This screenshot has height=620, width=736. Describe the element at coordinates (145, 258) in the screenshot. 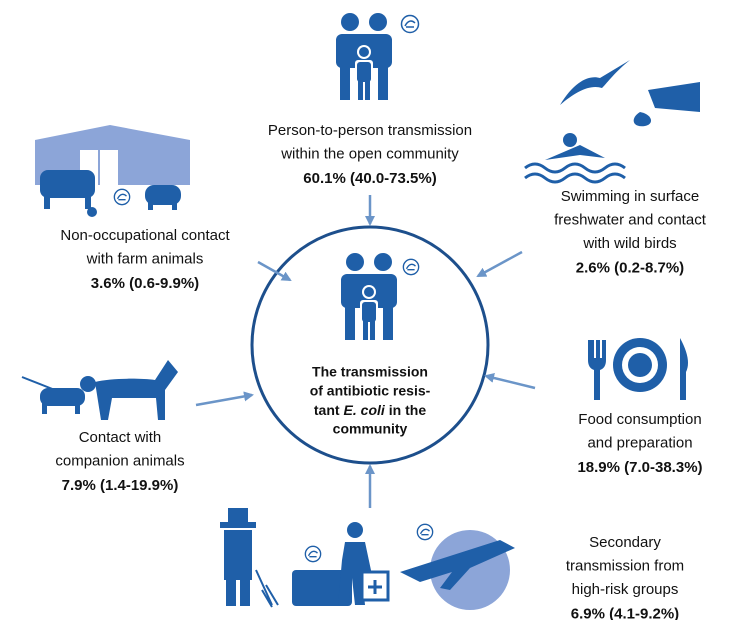

I see `node-label: with farm animals` at that location.